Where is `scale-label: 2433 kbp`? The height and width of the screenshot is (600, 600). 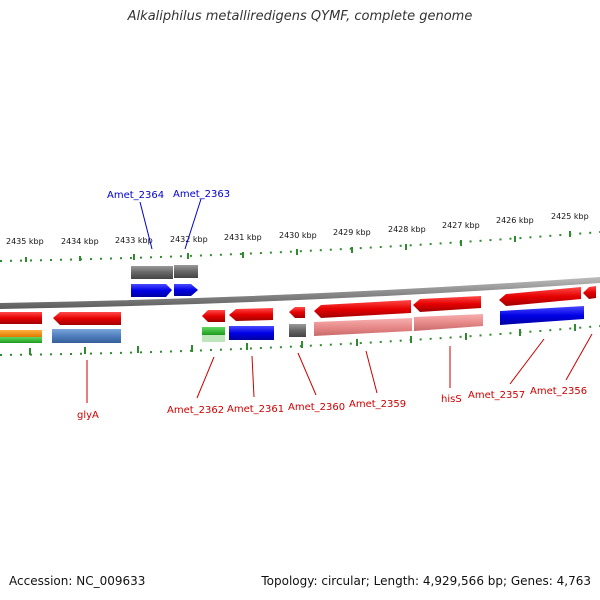 scale-label: 2433 kbp is located at coordinates (134, 240).